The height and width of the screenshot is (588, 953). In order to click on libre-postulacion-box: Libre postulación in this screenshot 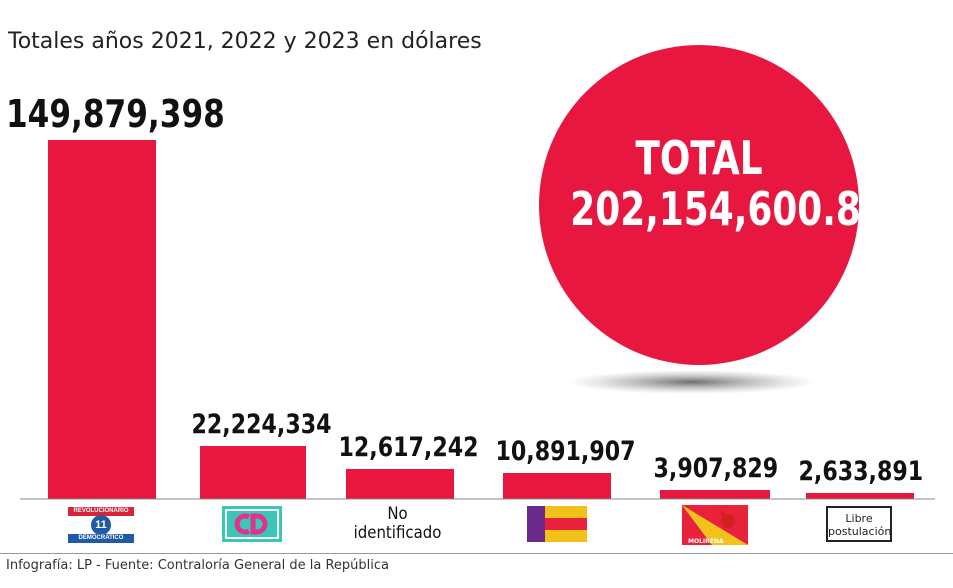, I will do `click(859, 524)`.